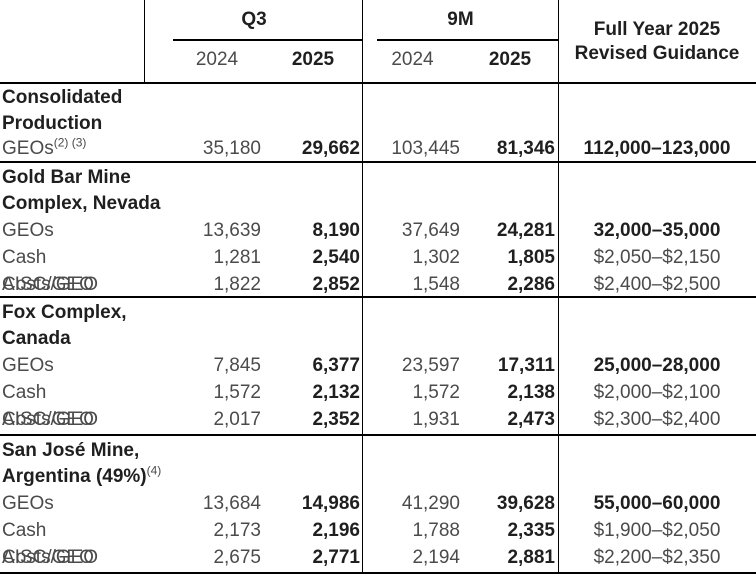 The image size is (756, 575). Describe the element at coordinates (237, 419) in the screenshot. I see `cell-q3-2024: 2,017` at that location.